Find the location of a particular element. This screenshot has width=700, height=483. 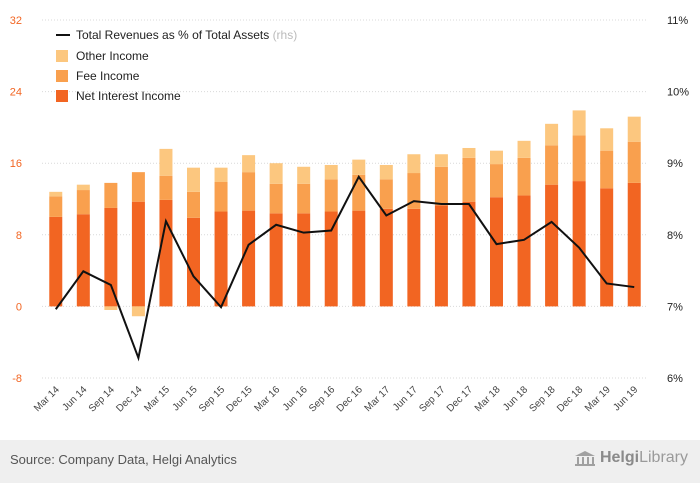

x-tick-label: Mar 18 is located at coordinates (488, 399).